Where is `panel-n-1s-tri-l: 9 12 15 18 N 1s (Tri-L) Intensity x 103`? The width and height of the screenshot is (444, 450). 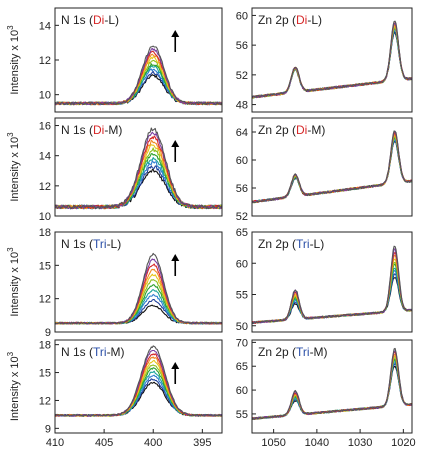 panel-n-1s-tri-l: 9 12 15 18 N 1s (Tri-L) Intensity x 103 is located at coordinates (114, 283).